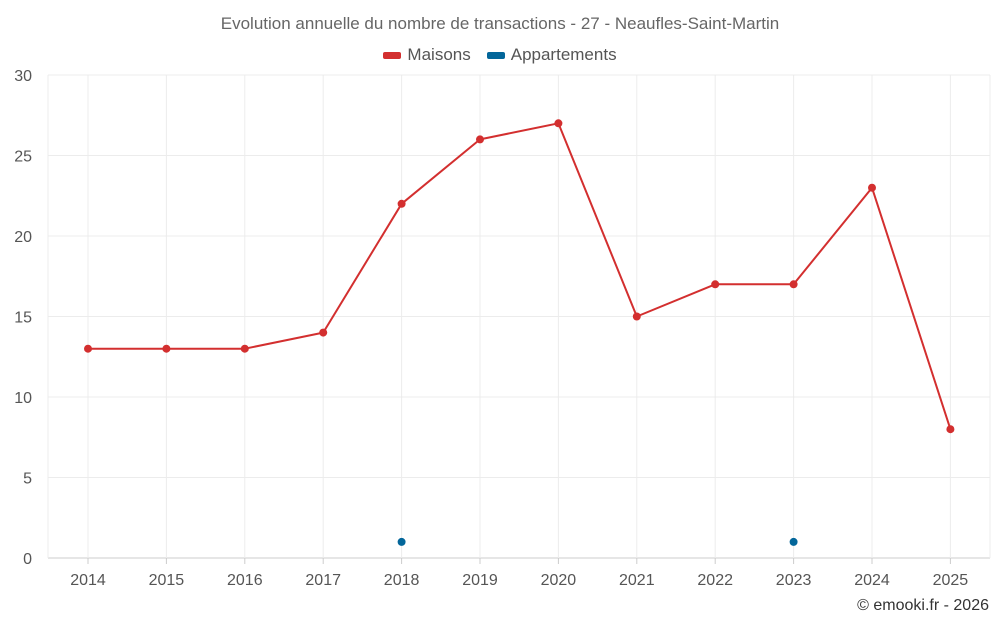 This screenshot has height=625, width=1000. Describe the element at coordinates (23, 237) in the screenshot. I see `y-tick-label: 20` at that location.